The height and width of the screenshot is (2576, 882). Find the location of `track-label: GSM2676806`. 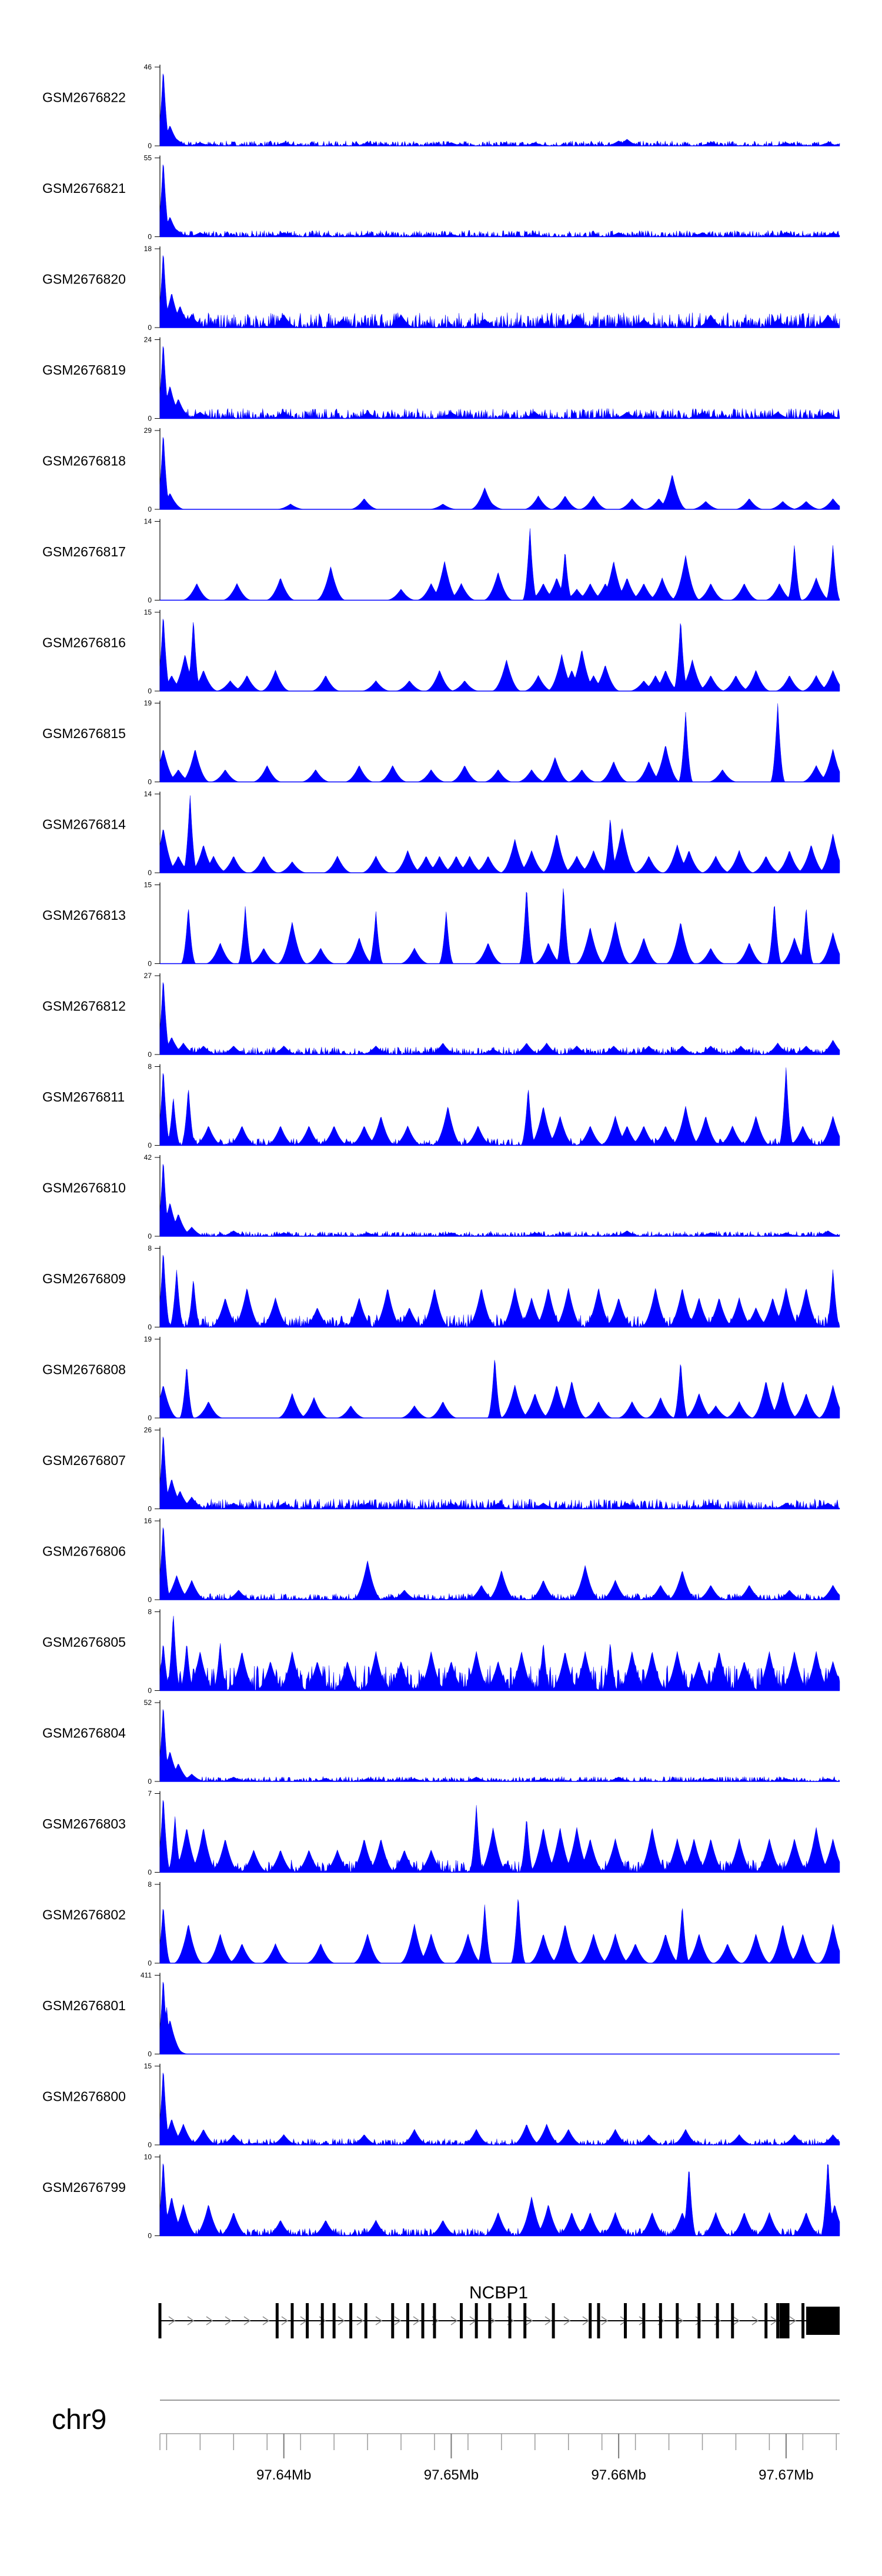

track-label: GSM2676806 is located at coordinates (84, 1551).